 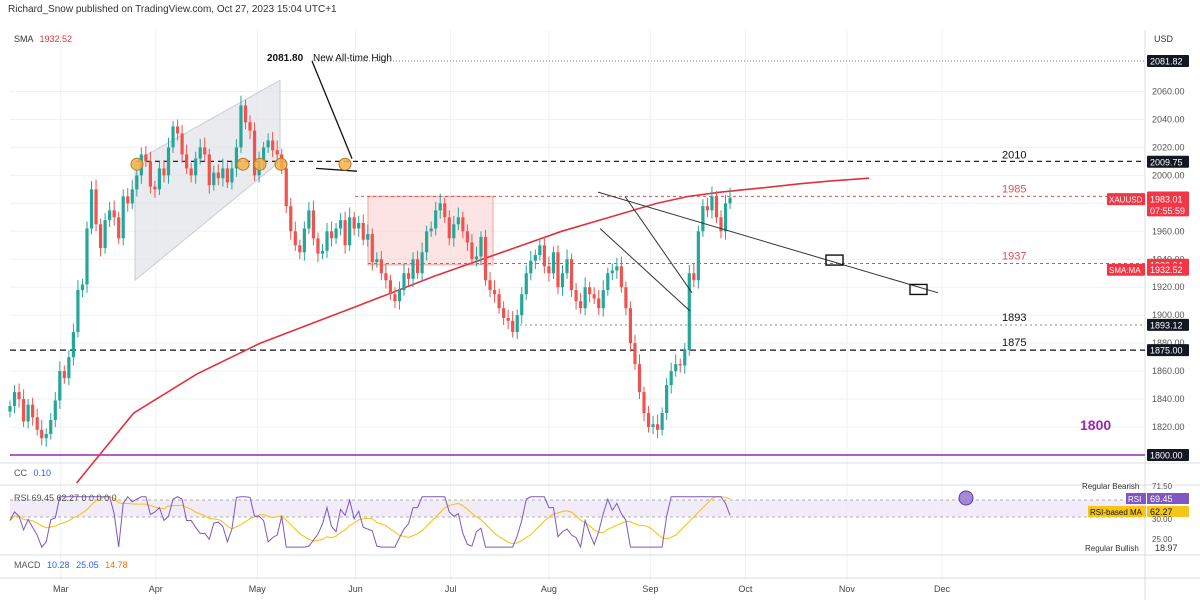 What do you see at coordinates (285, 58) in the screenshot?
I see `ath-value-label: 2081.80` at bounding box center [285, 58].